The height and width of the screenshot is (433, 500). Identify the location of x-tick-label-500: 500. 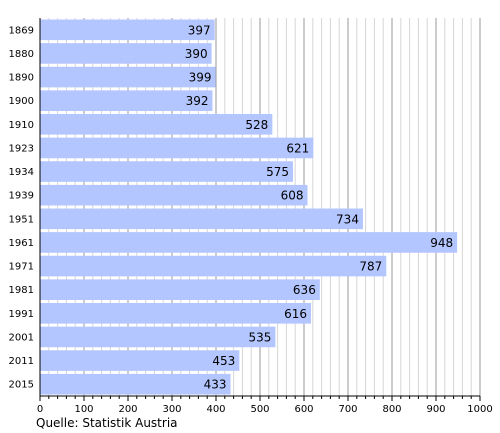
(259, 409).